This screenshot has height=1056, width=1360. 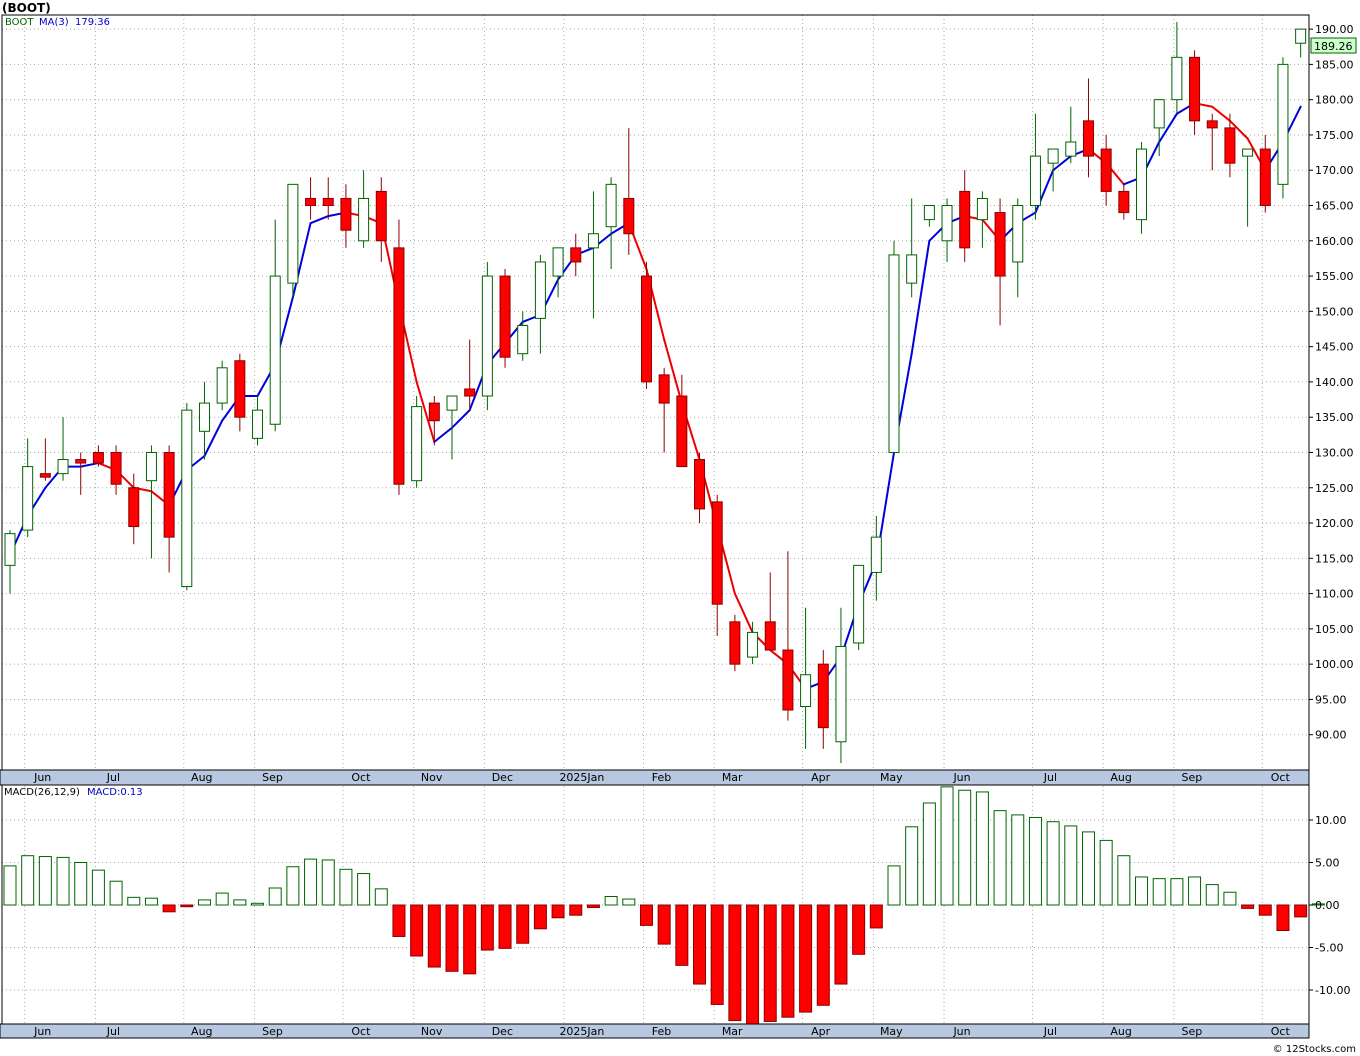 What do you see at coordinates (732, 777) in the screenshot?
I see `month-label: Mar` at bounding box center [732, 777].